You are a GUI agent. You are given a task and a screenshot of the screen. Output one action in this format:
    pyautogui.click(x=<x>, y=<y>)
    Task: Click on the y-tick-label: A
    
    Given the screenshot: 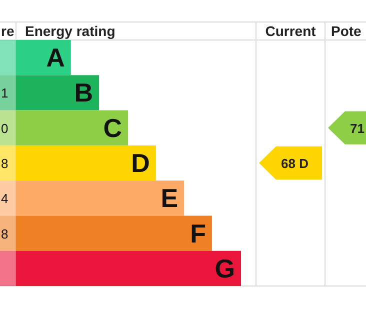 What is the action you would take?
    pyautogui.click(x=56, y=57)
    